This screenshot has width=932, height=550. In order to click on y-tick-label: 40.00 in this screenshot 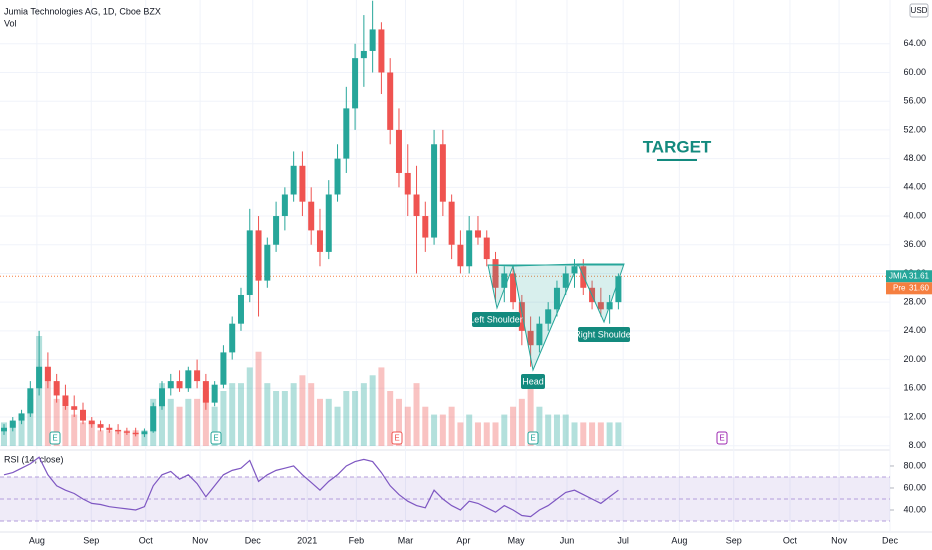, I will do `click(914, 215)`.